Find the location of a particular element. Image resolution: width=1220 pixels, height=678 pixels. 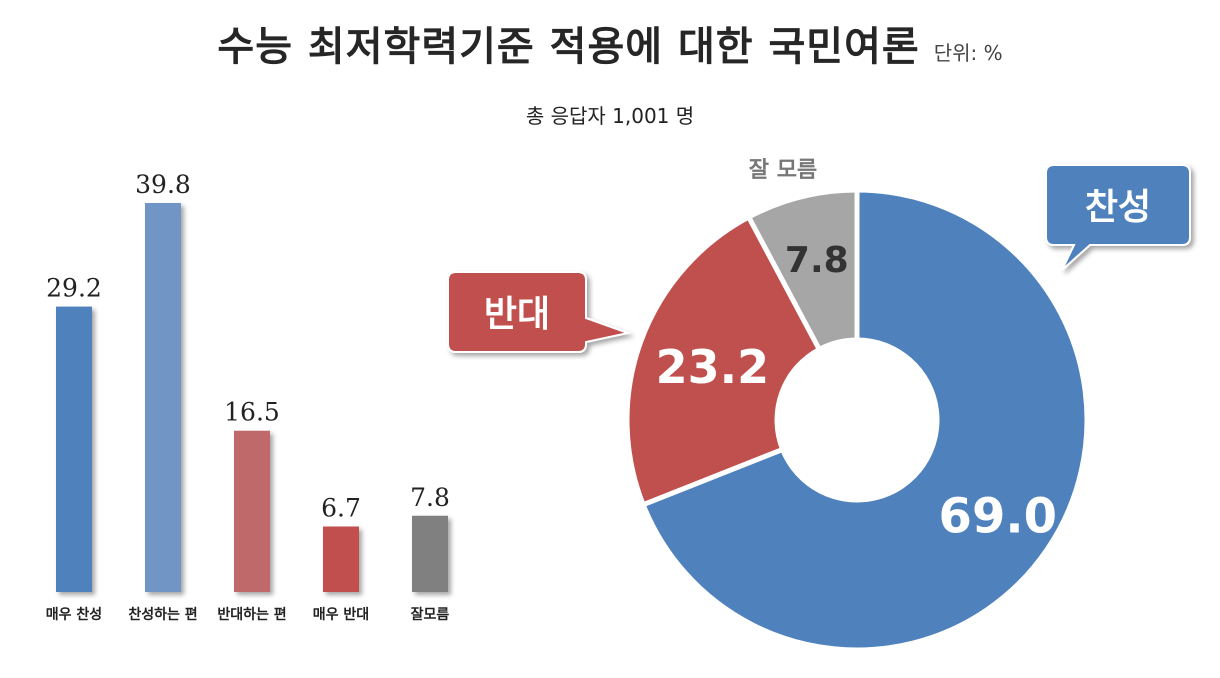

title-row: 수능 최저학력기준 적용에 대한 국민여론 단위: % is located at coordinates (610, 43).